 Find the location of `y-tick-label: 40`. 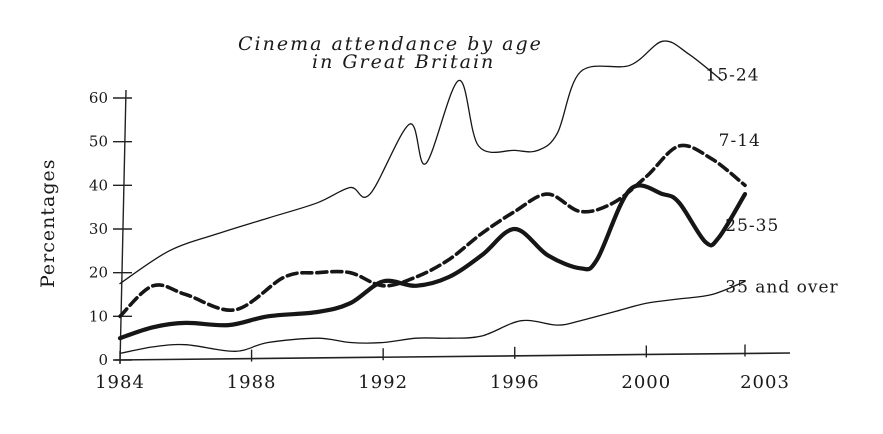

y-tick-label: 40 is located at coordinates (98, 185).